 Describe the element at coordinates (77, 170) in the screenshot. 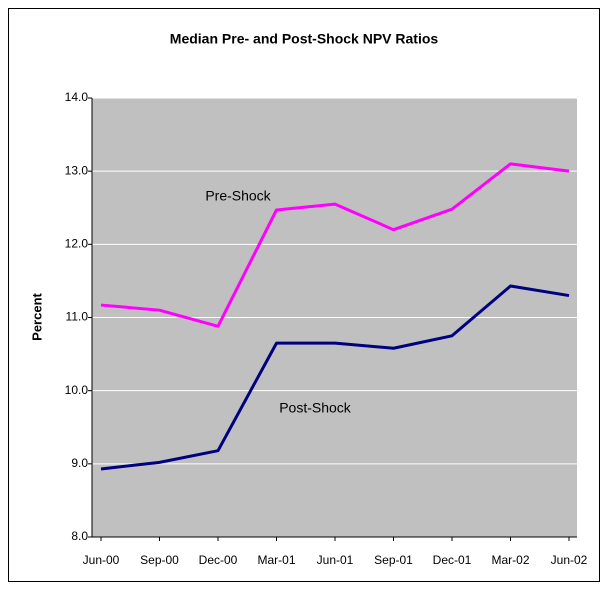

I see `y-tick-label: 13.0` at that location.